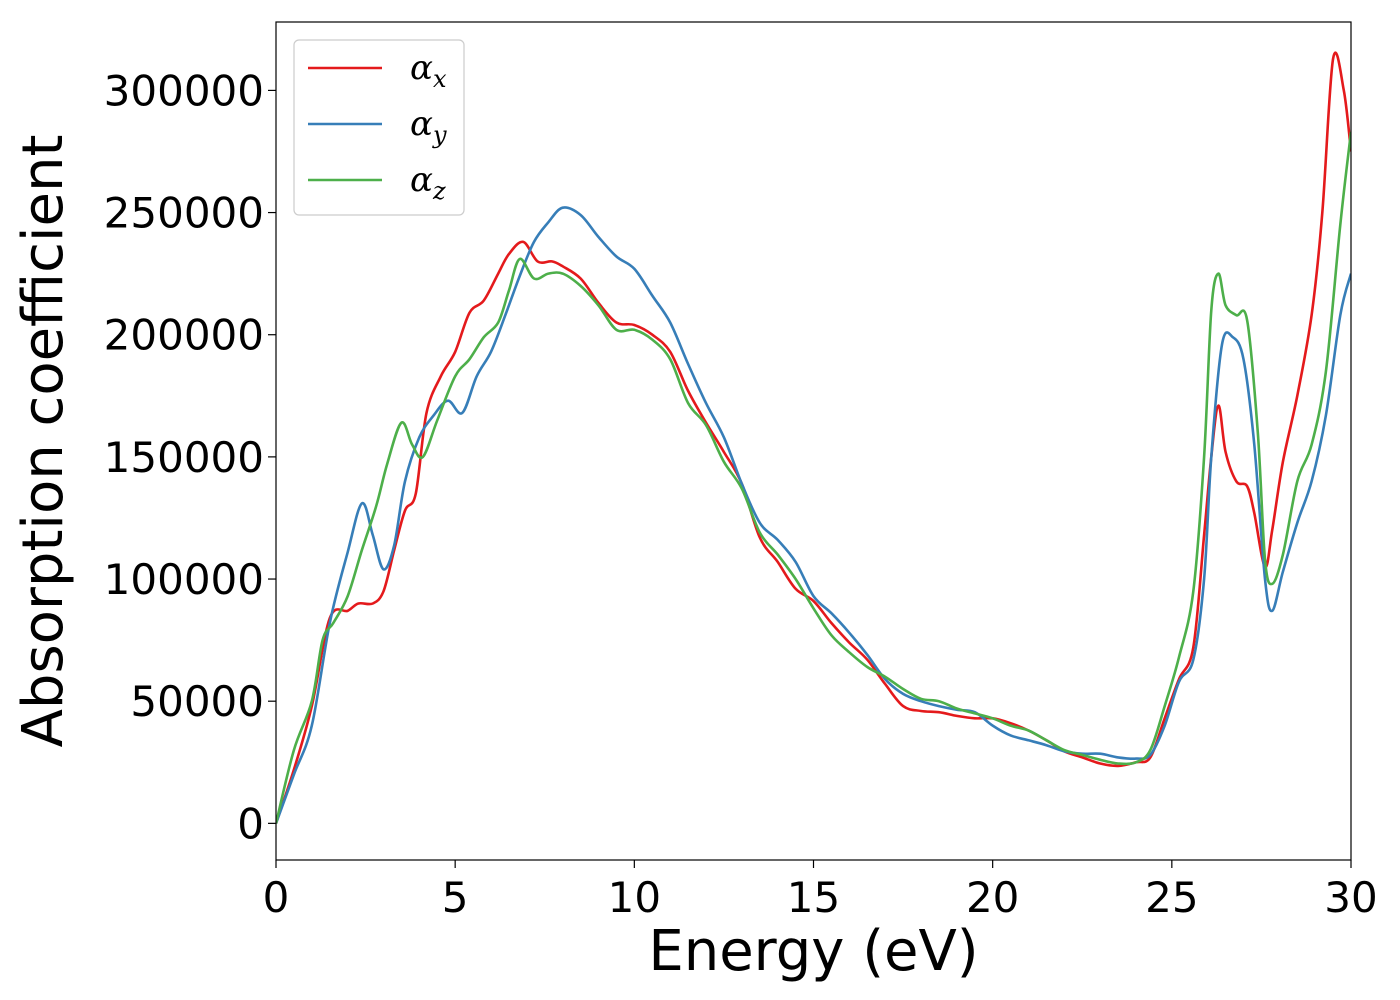 This screenshot has height=1000, width=1400. I want to click on legend-label: αy, so click(428, 126).